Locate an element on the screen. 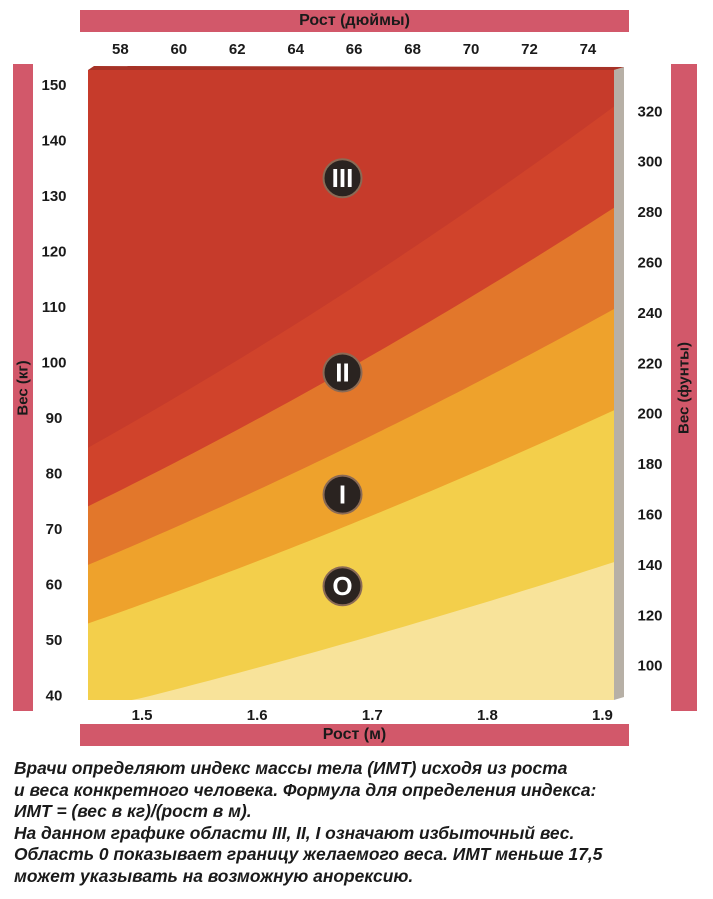  y-left-tick-label: 40 is located at coordinates (54, 695).